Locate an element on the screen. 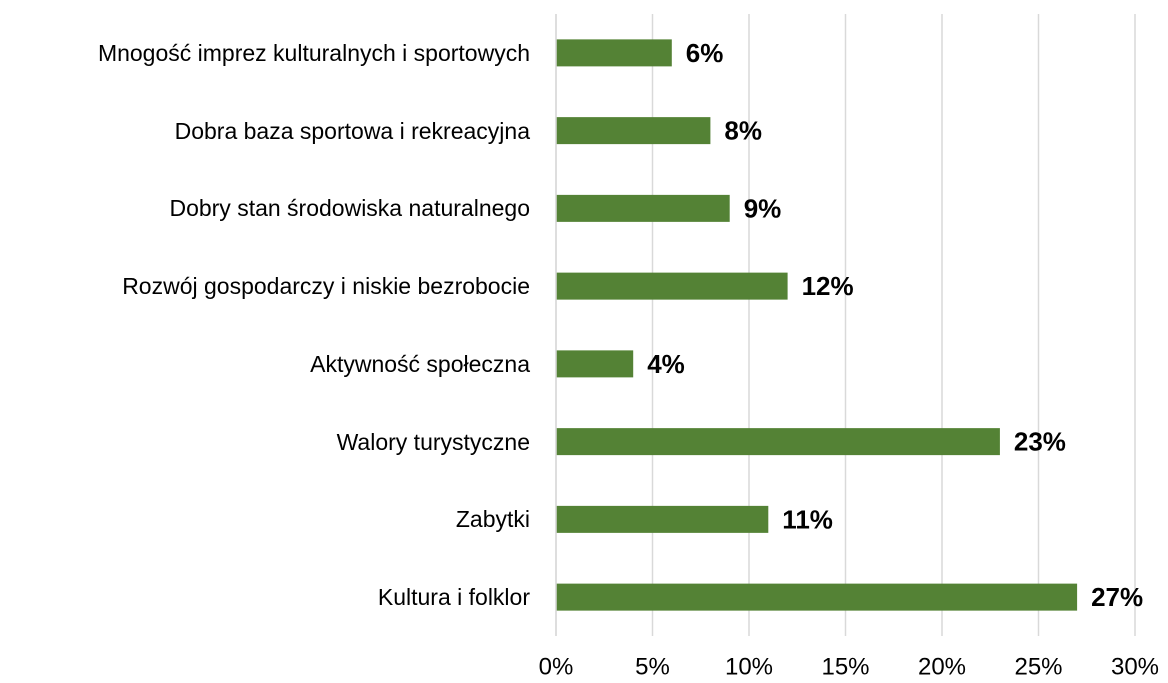  x-tick-label: 20% is located at coordinates (942, 666).